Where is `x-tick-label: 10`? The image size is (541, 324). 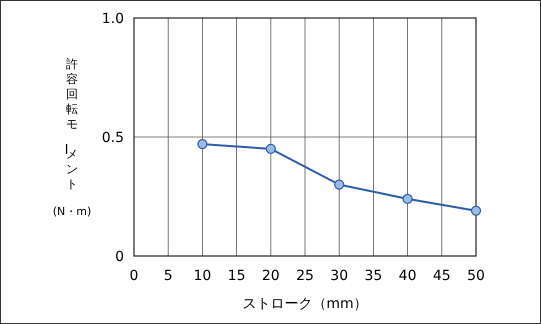 x-tick-label: 10 is located at coordinates (202, 276).